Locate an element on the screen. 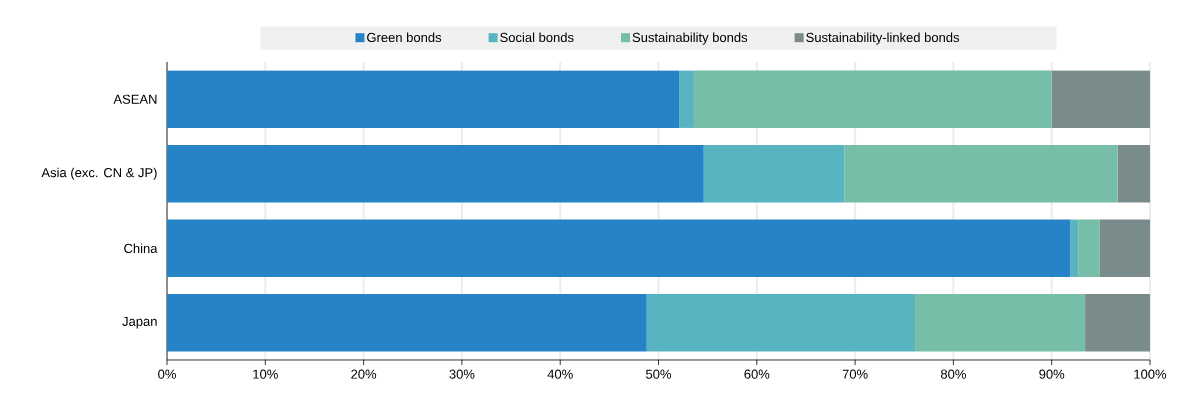  x-tick-label: 80% is located at coordinates (953, 374).